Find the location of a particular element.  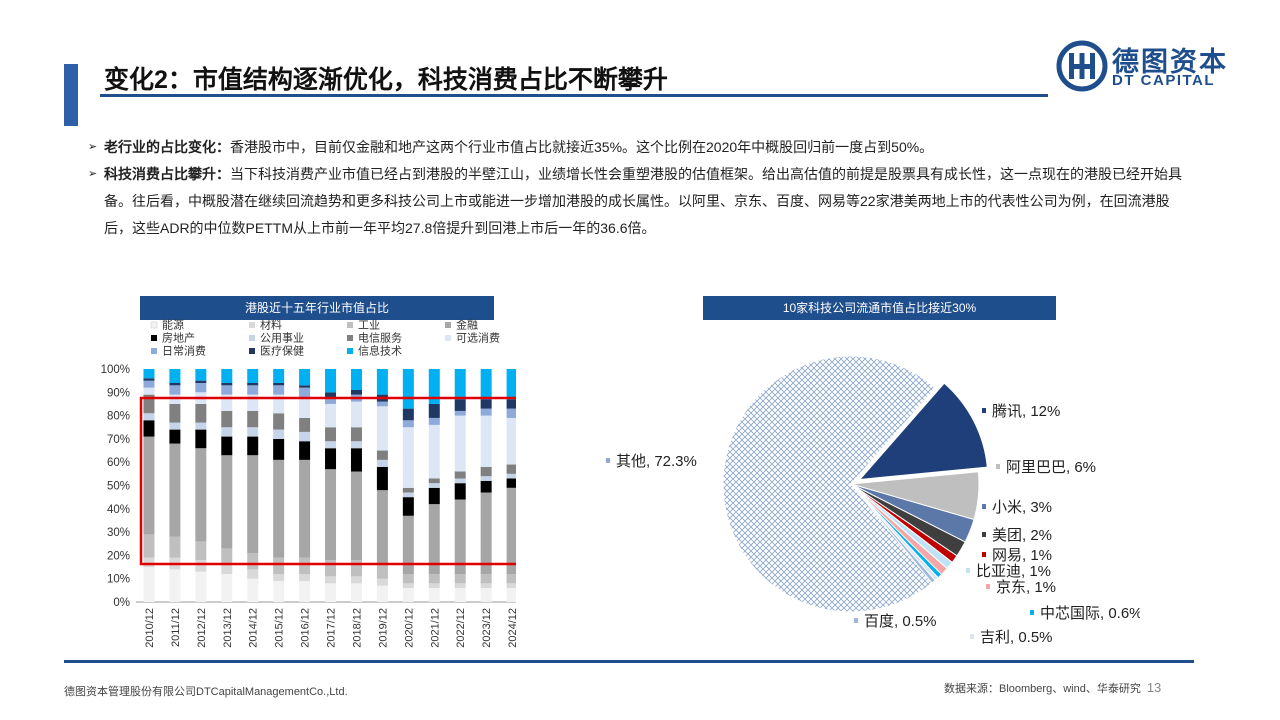

pie-label: 腾讯, 12% is located at coordinates (1026, 411).